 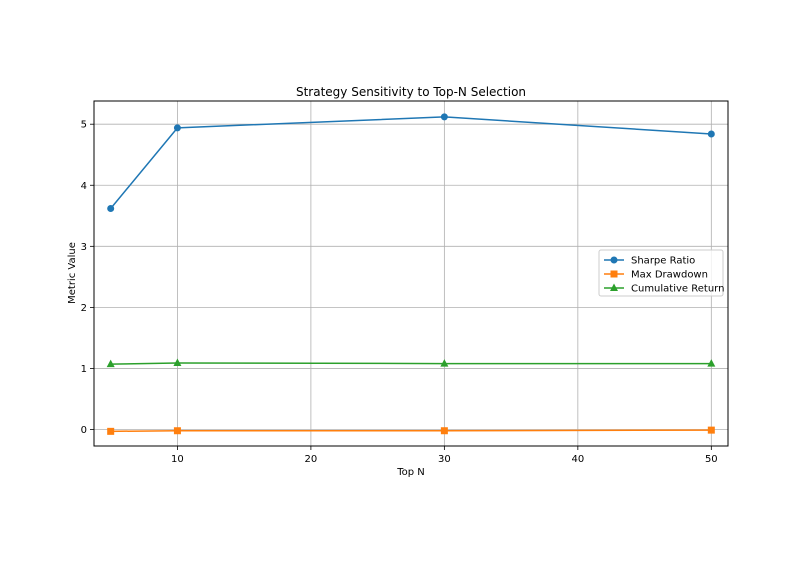 I want to click on series-cumulative-return, so click(x=411, y=363).